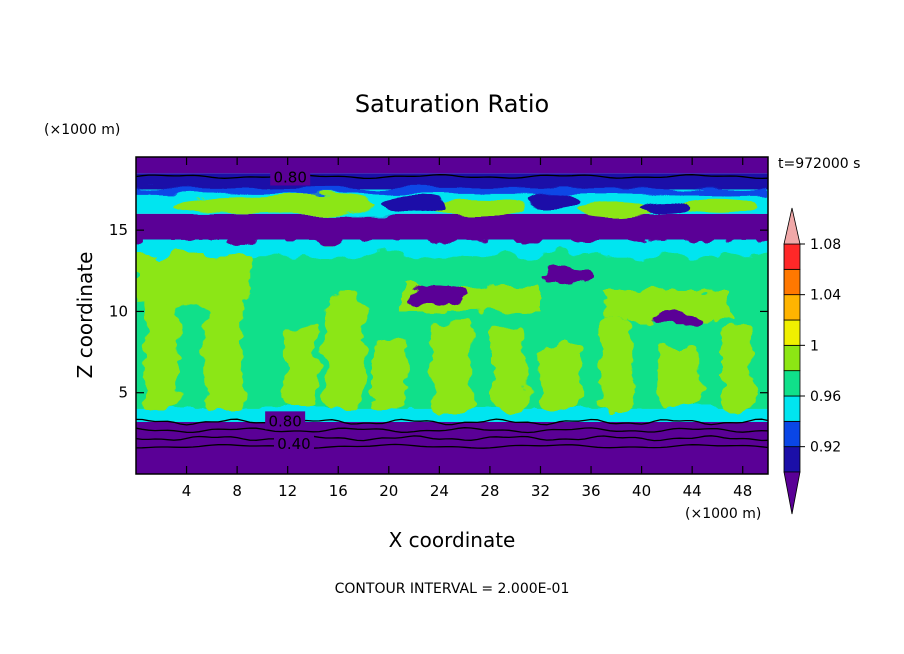 This screenshot has width=904, height=654. I want to click on x-tick-label-5: 24, so click(439, 491).